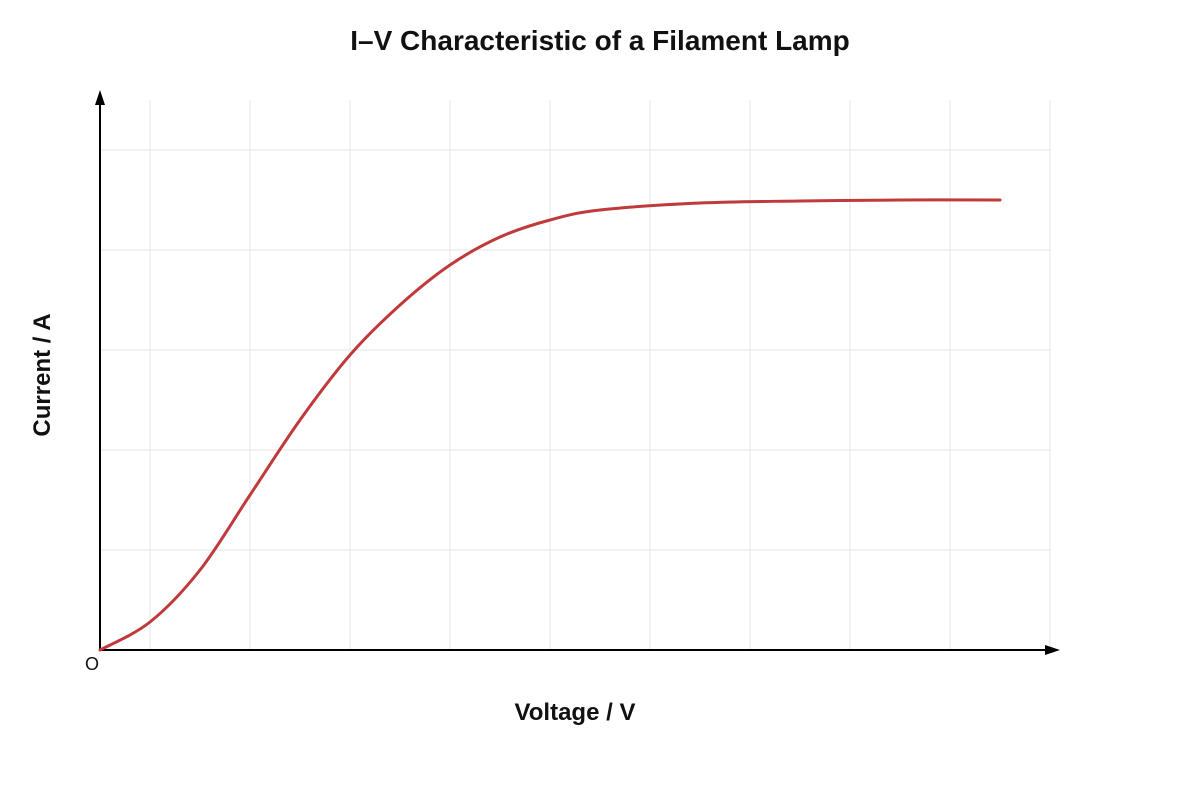 Image resolution: width=1200 pixels, height=800 pixels. Describe the element at coordinates (575, 712) in the screenshot. I see `x-axis-label: Voltage / V` at that location.